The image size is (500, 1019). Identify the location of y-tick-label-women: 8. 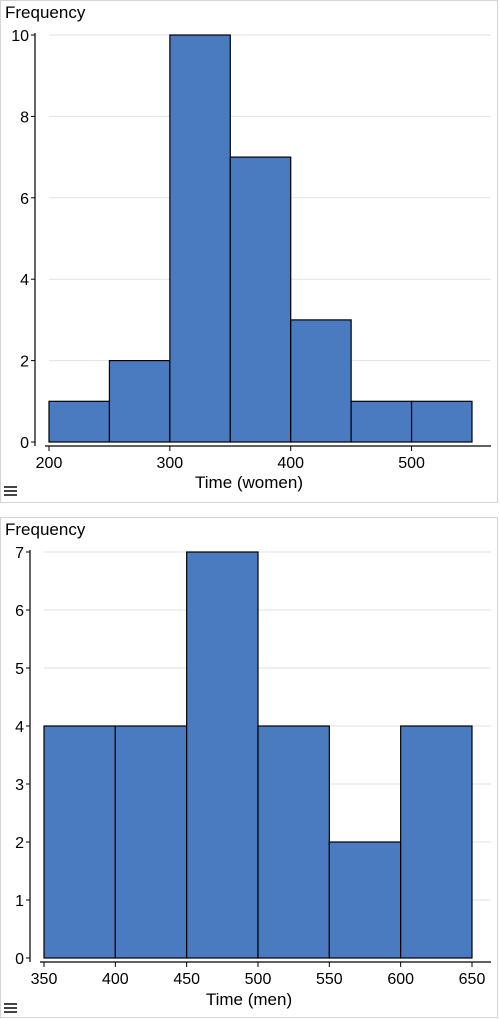
(24, 117).